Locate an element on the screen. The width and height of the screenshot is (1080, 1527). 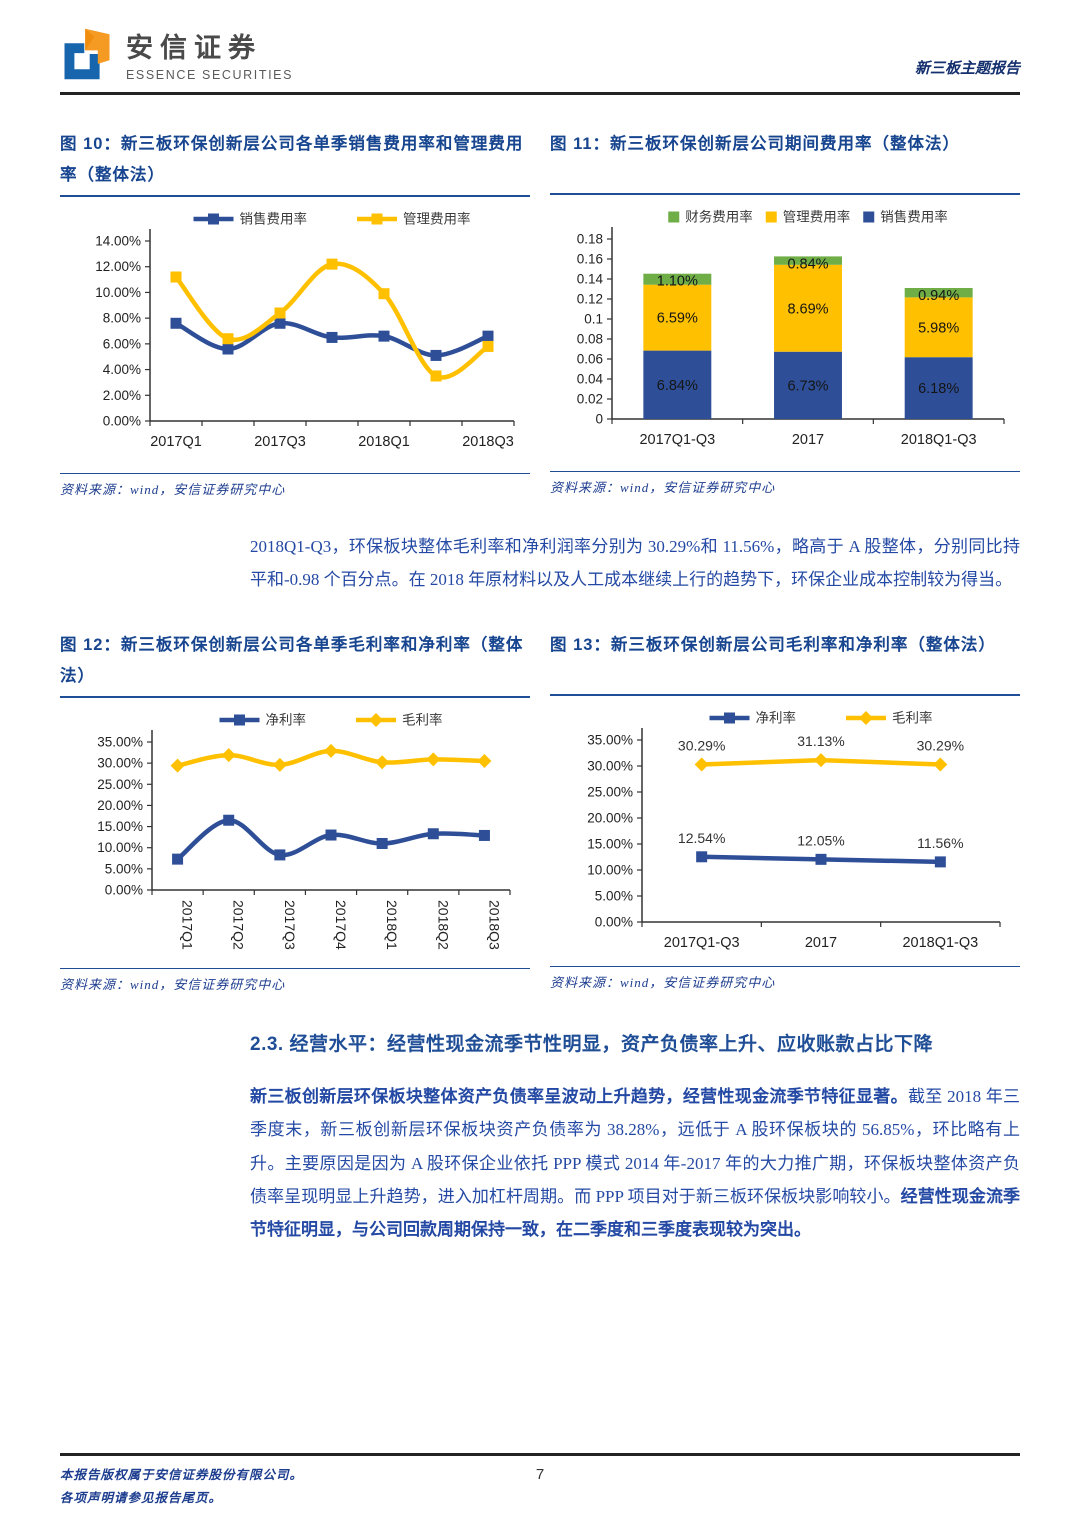
page-header: 安信证券 ESSENCE SECURITIES 新三板主题报告 is located at coordinates (540, 59).